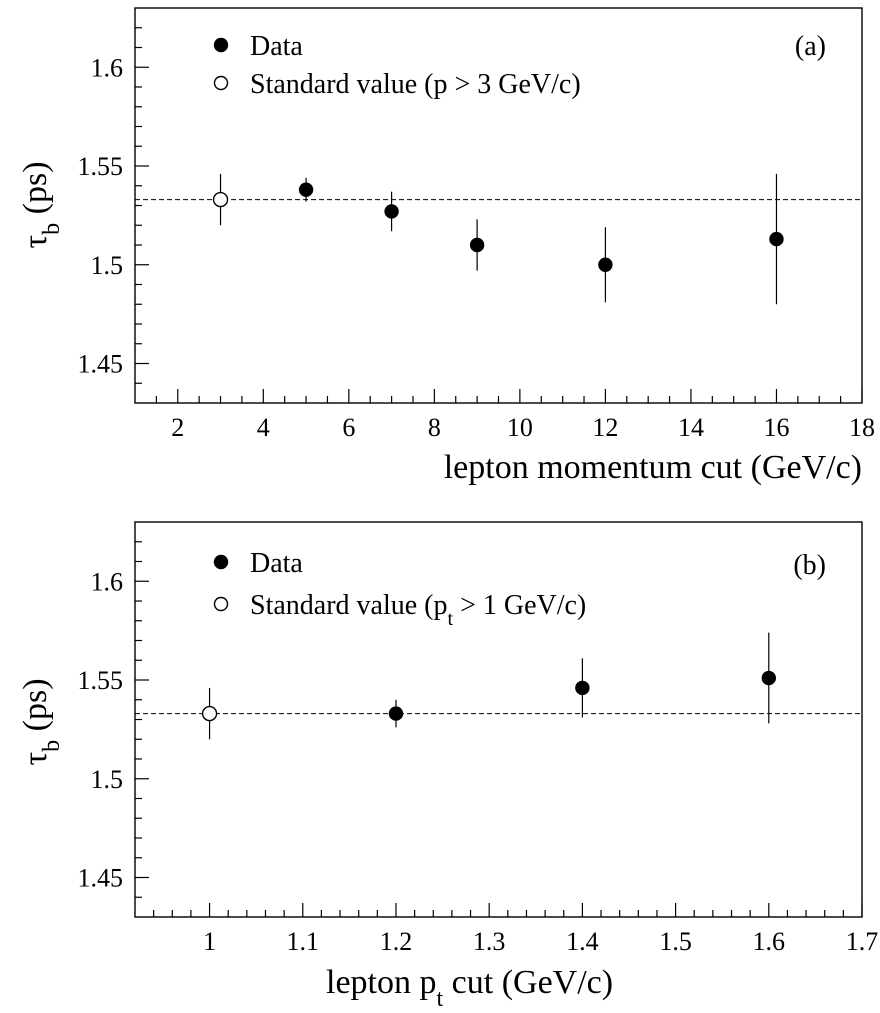 Image resolution: width=880 pixels, height=1013 pixels. I want to click on panel-b-y-tick-label: 1.5, so click(107, 779).